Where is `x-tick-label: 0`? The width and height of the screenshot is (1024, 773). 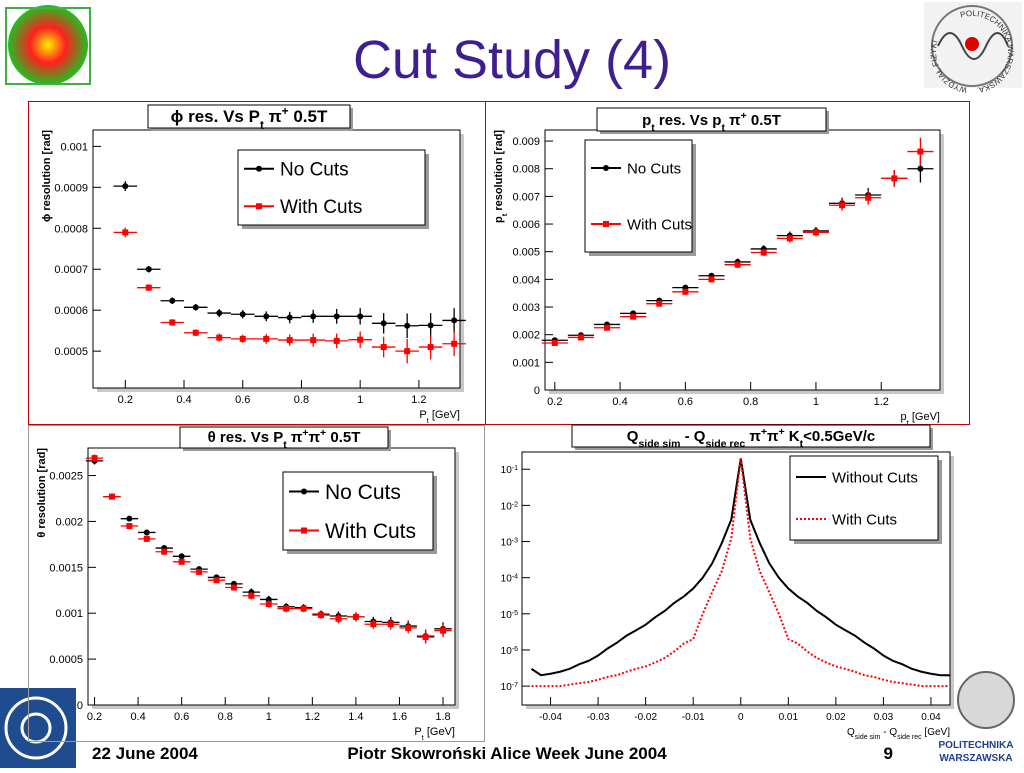 x-tick-label: 0 is located at coordinates (741, 717).